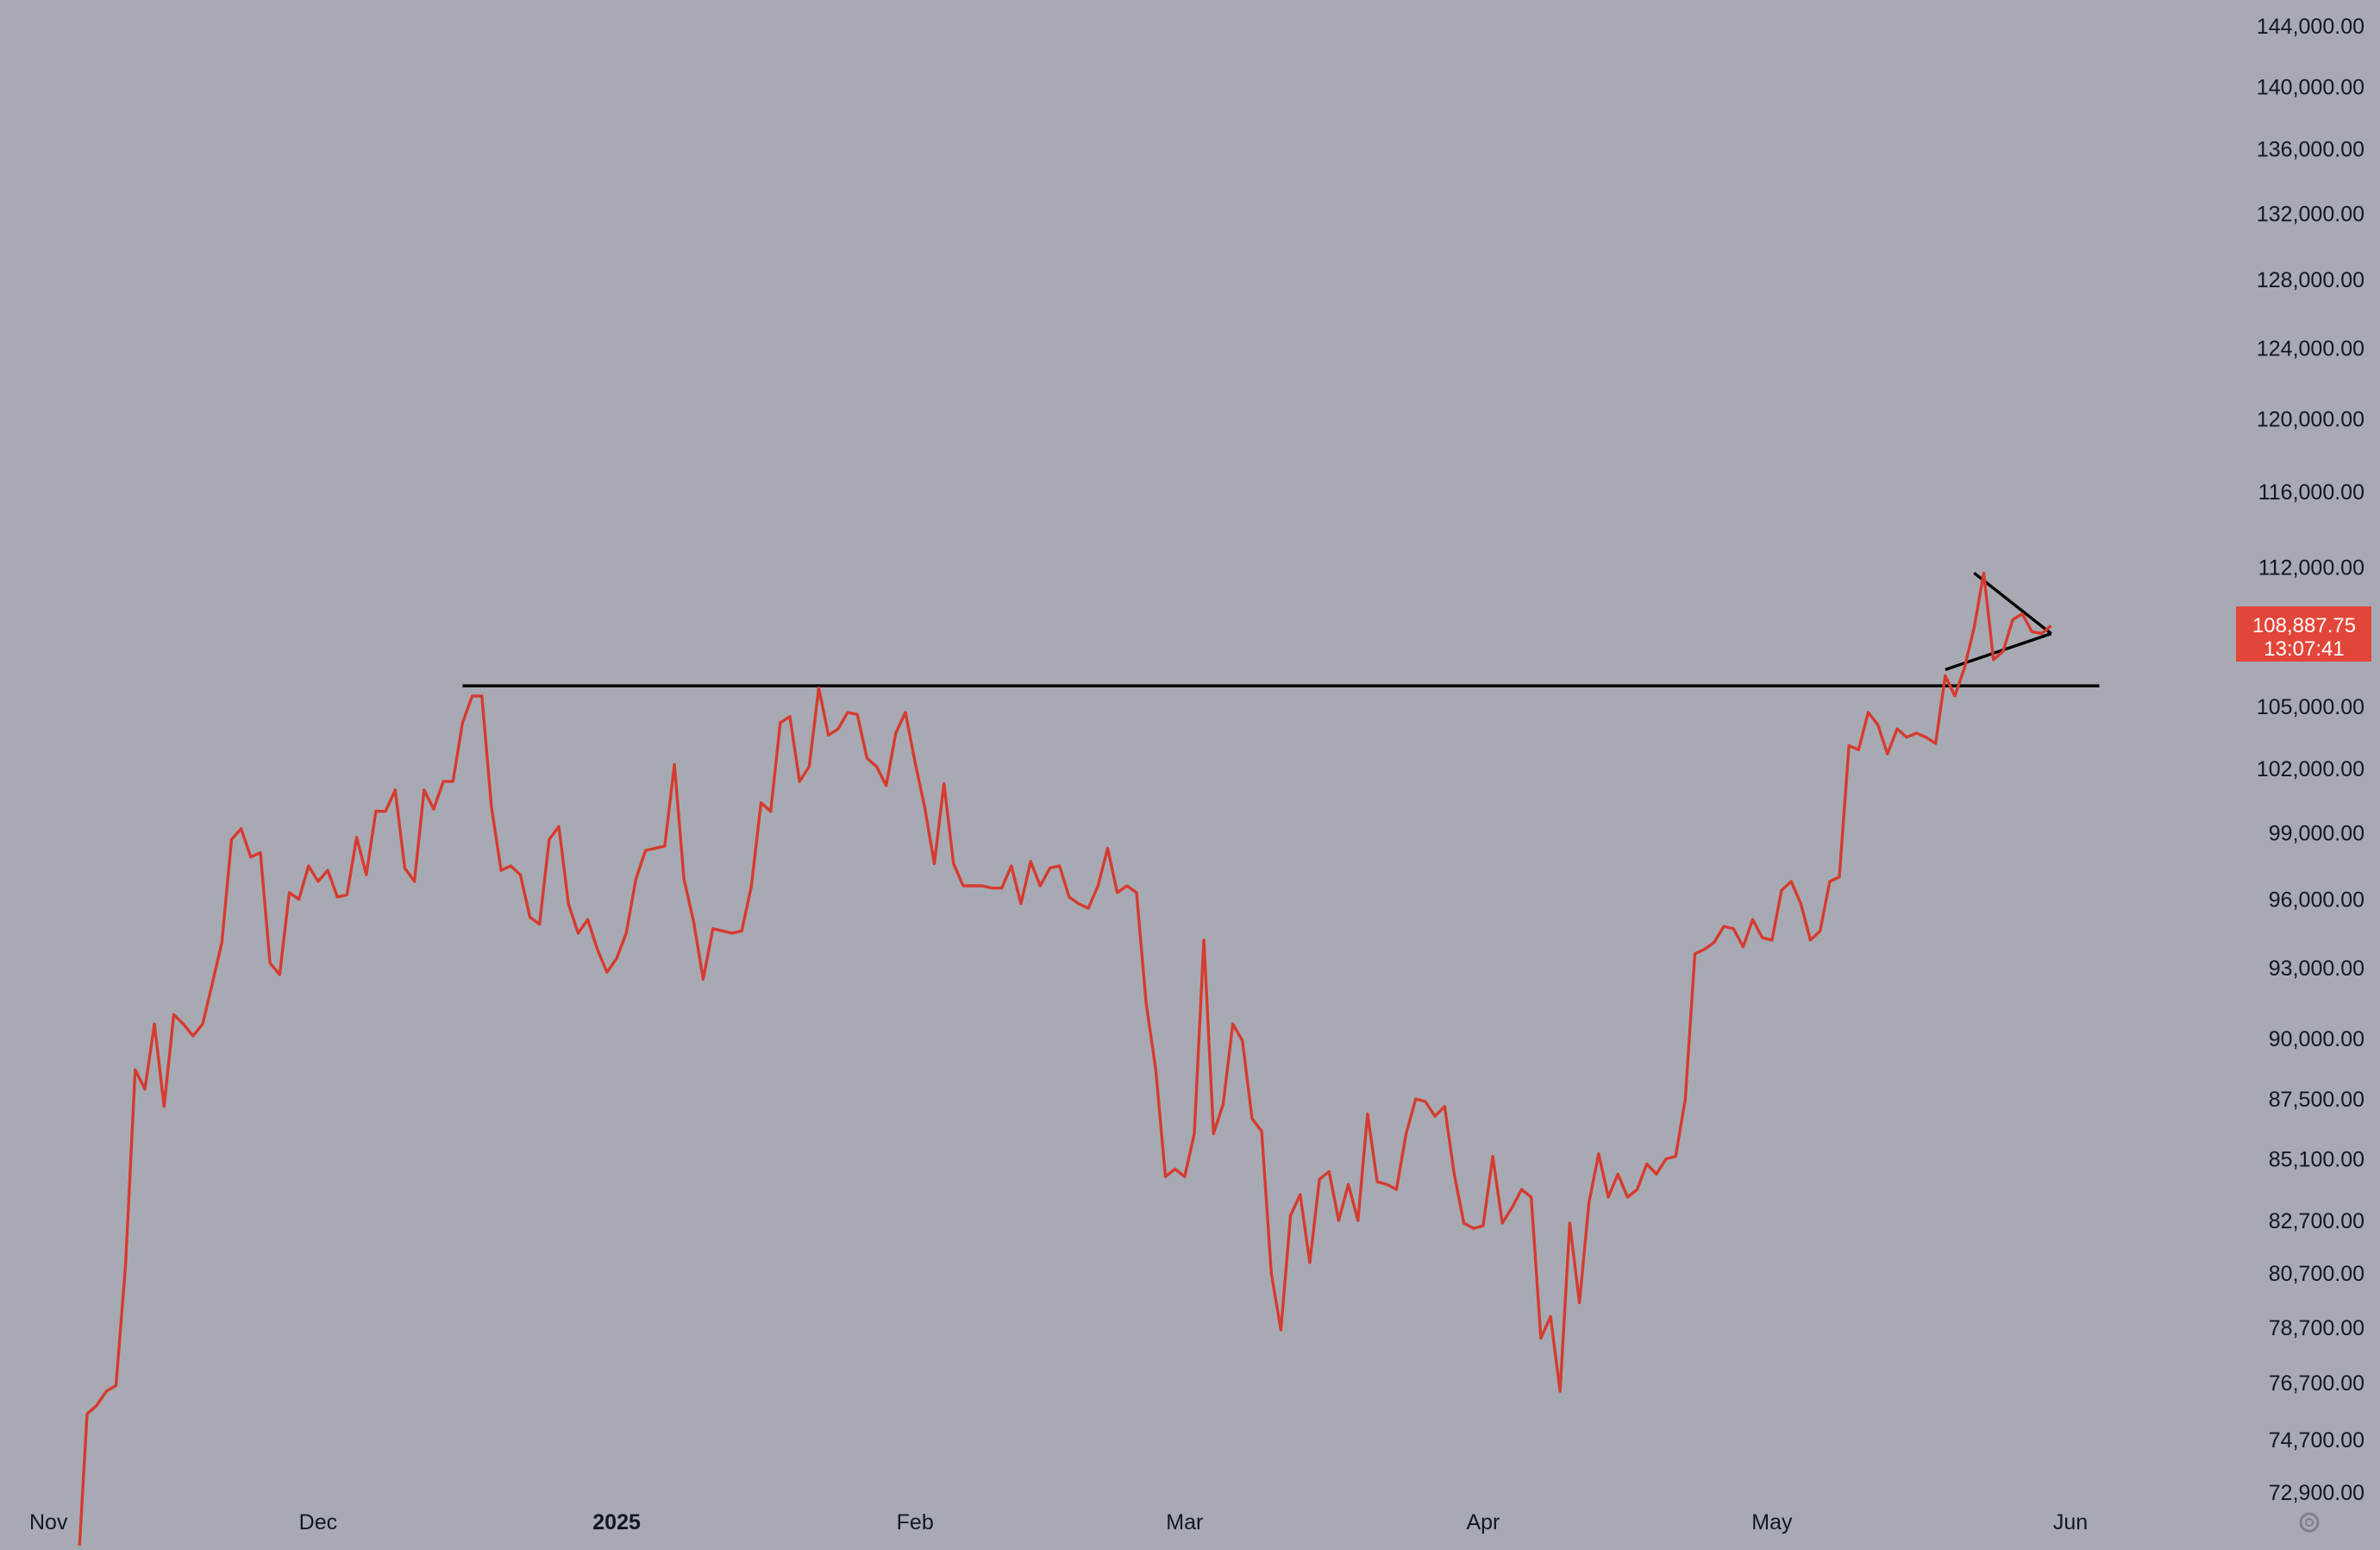 This screenshot has width=2380, height=1550. Describe the element at coordinates (2317, 1160) in the screenshot. I see `price-axis-tick-label: 85,100.00` at that location.